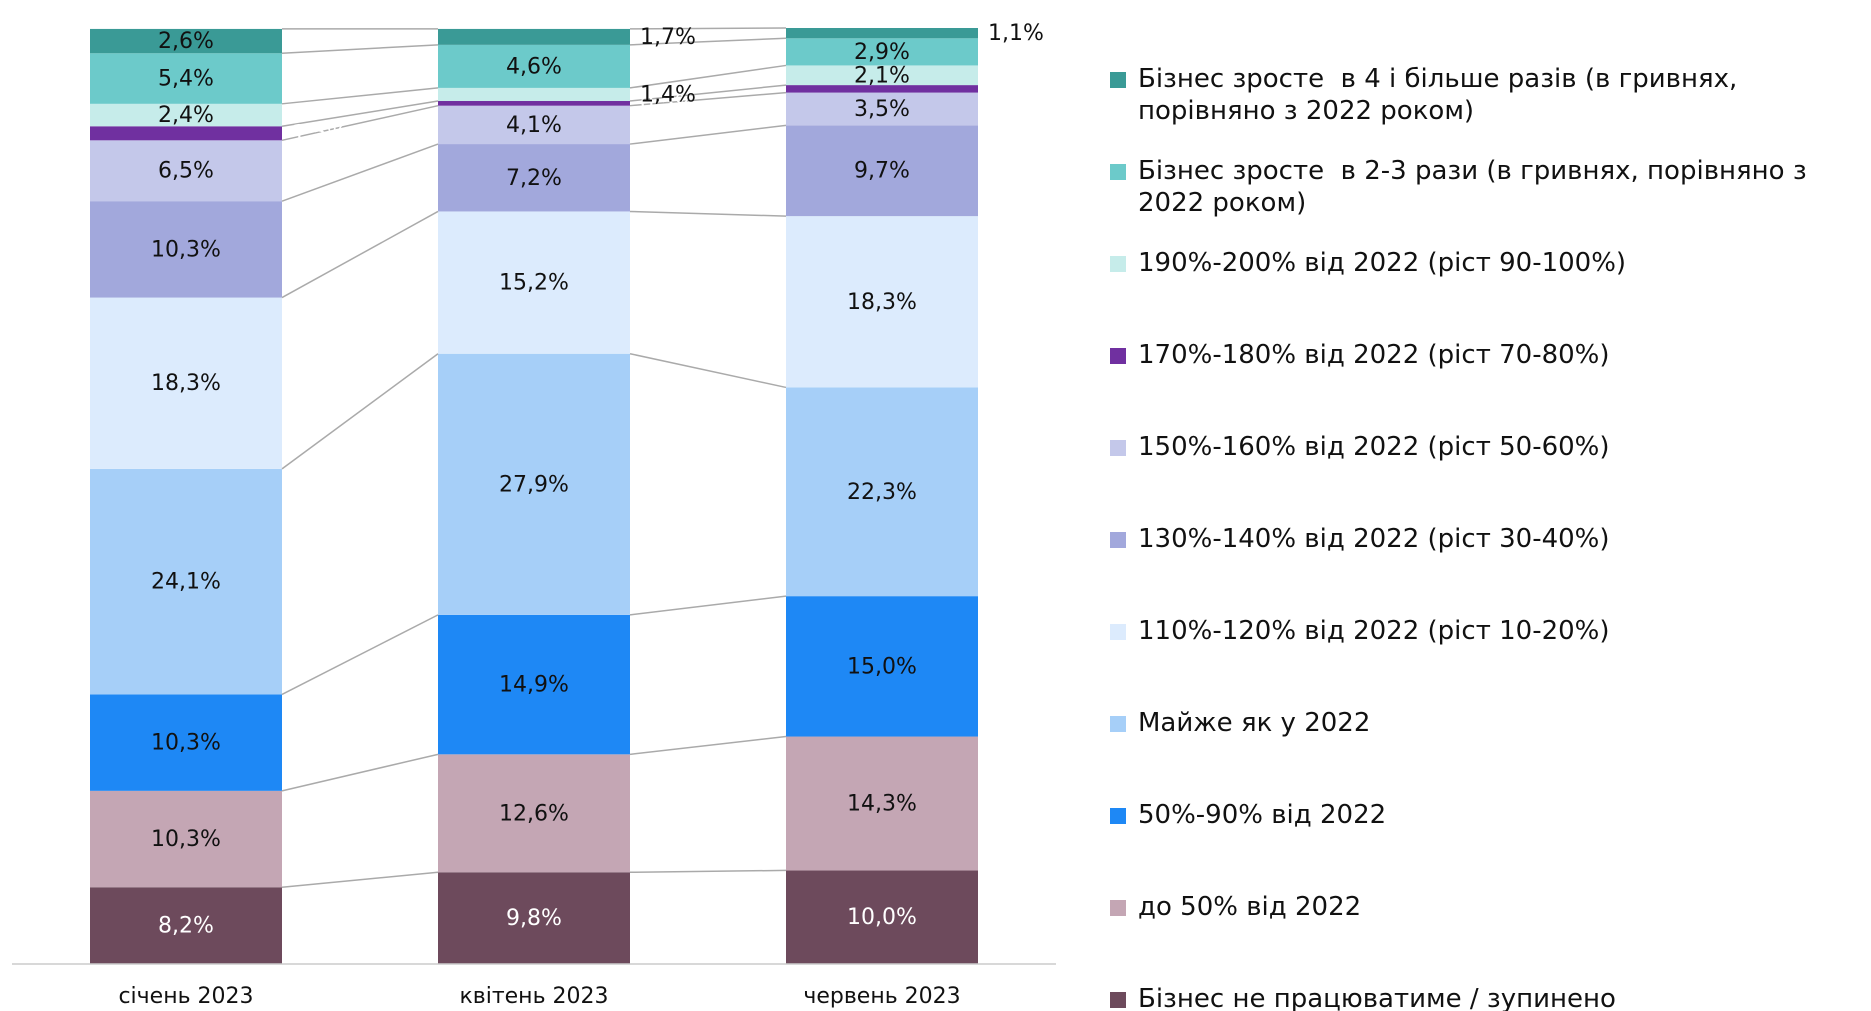  What do you see at coordinates (1016, 33) in the screenshot?
I see `value-label: 1,1%` at bounding box center [1016, 33].